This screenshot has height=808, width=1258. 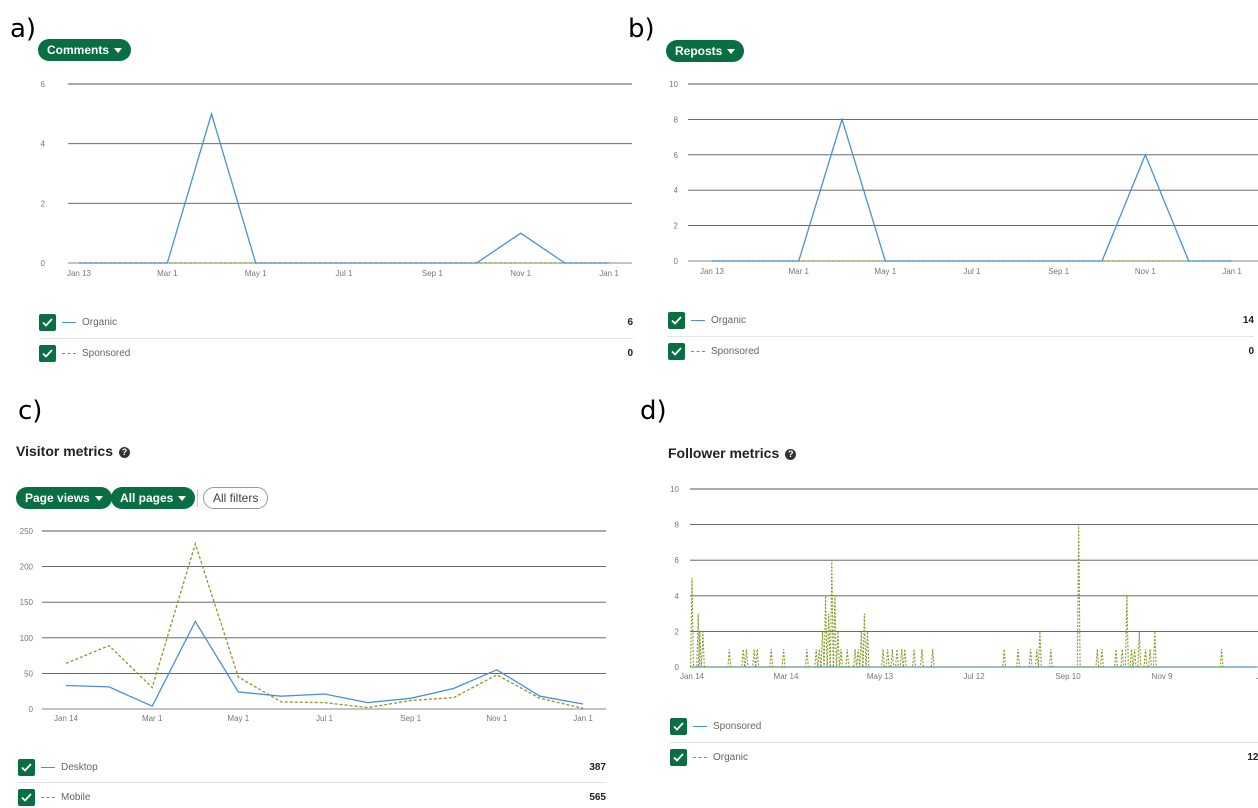 What do you see at coordinates (312, 767) in the screenshot?
I see `legend-row-c-desktop: Desktop 387` at bounding box center [312, 767].